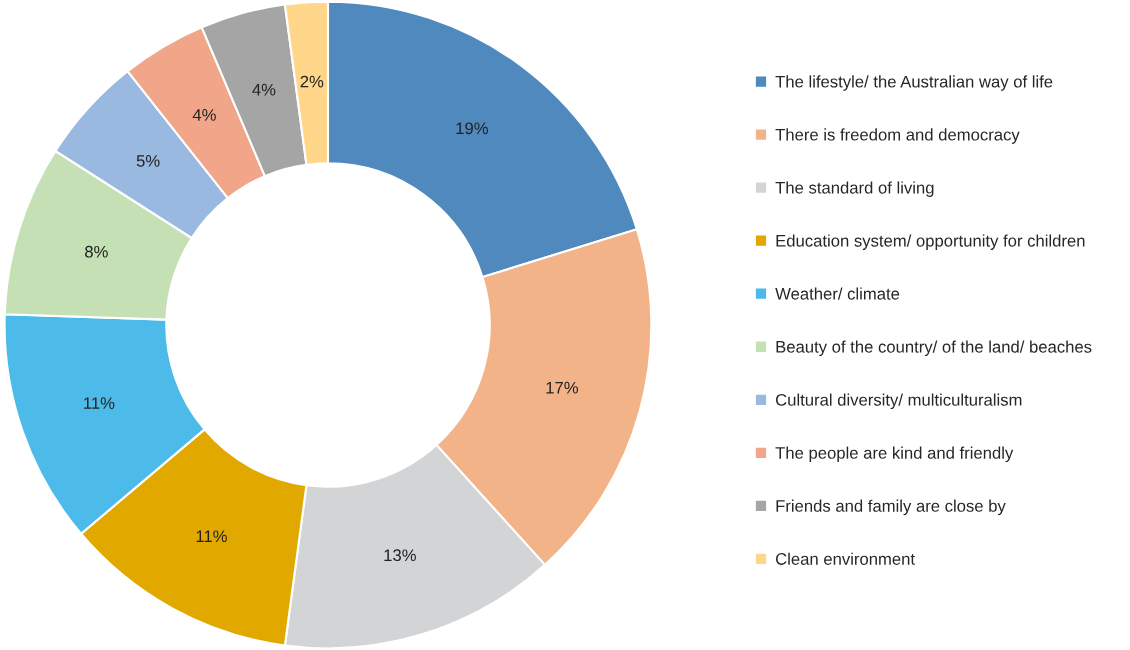 The image size is (1130, 650). I want to click on legend-label: Weather/ climate, so click(837, 293).